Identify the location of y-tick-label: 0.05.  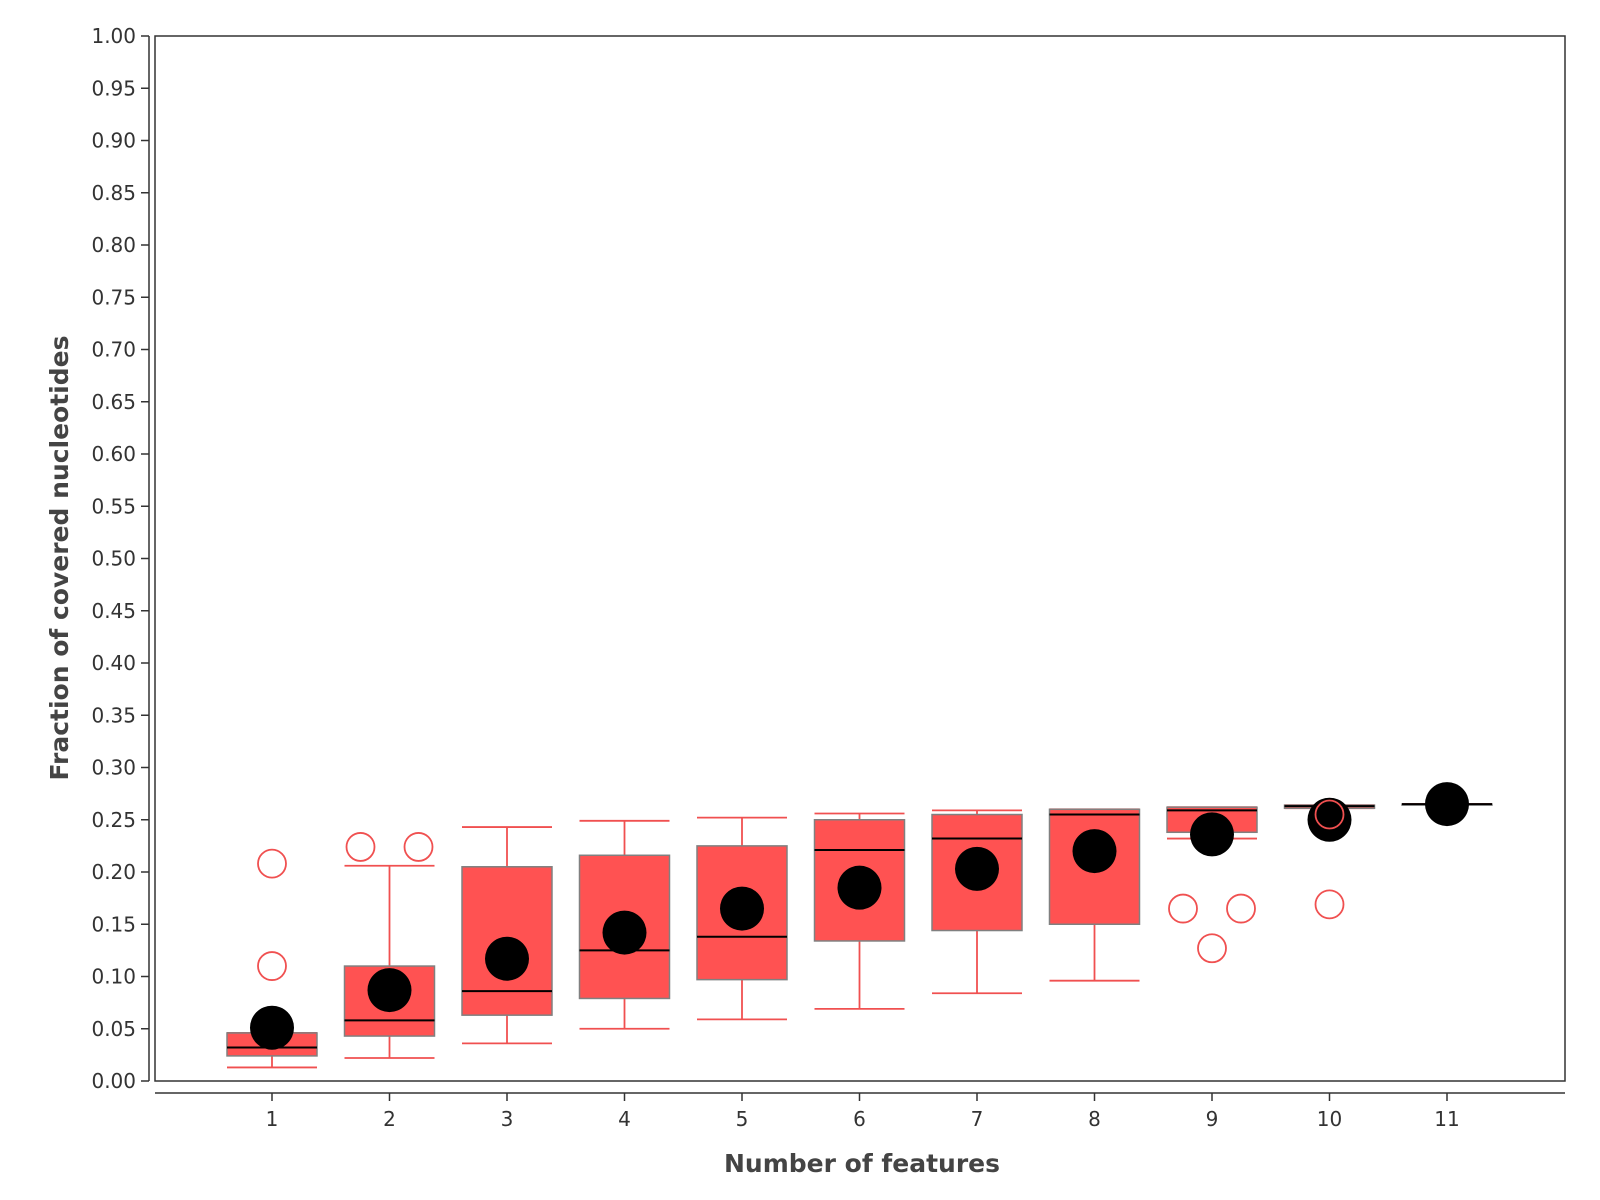
(113, 1029).